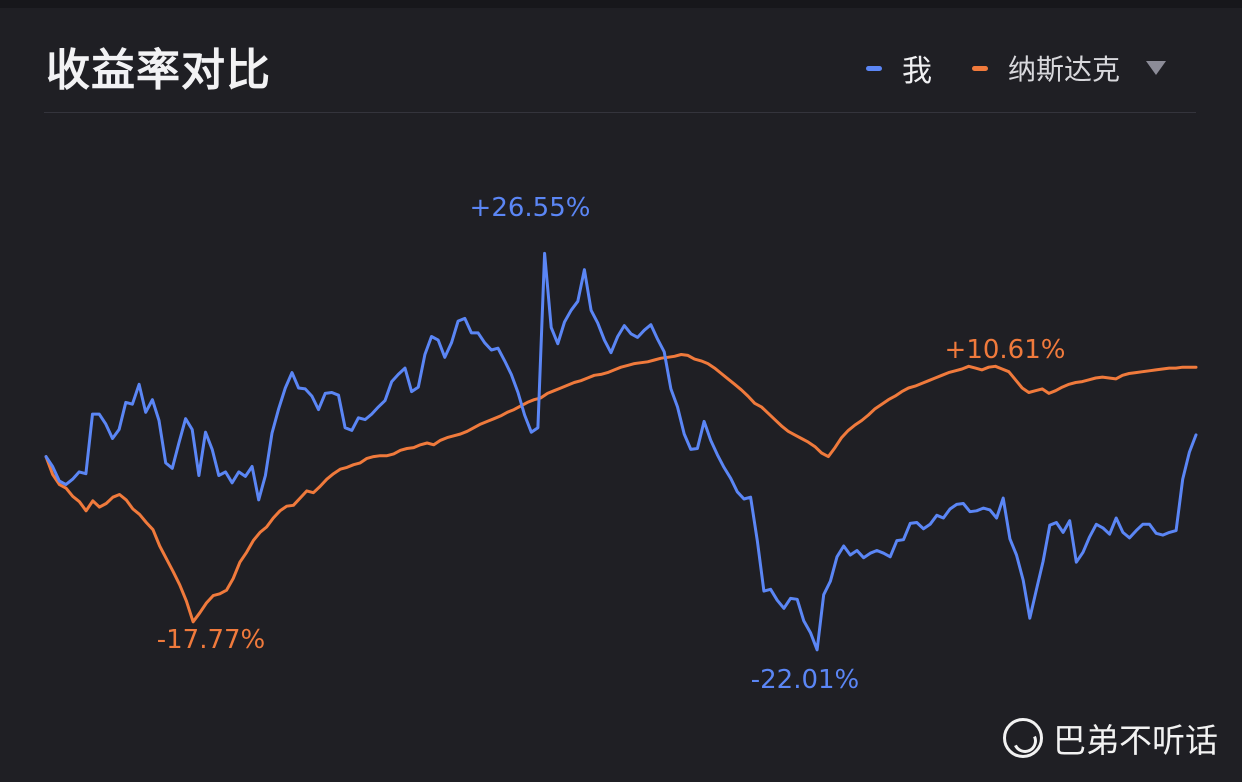 This screenshot has height=782, width=1242. Describe the element at coordinates (1135, 740) in the screenshot. I see `watermark-text: 巴弟不听话` at that location.